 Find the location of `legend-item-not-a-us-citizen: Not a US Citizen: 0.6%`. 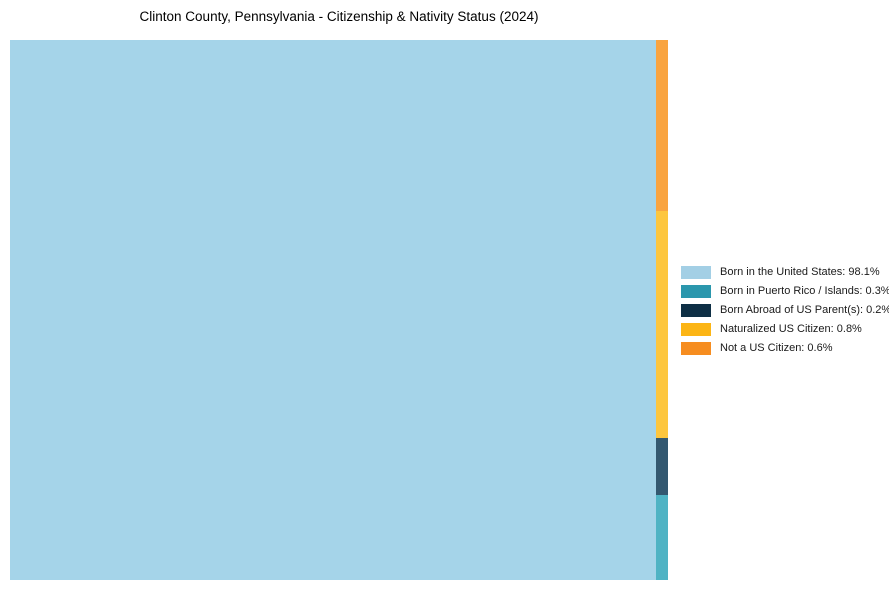

legend-item-not-a-us-citizen: Not a US Citizen: 0.6% is located at coordinates (785, 348).